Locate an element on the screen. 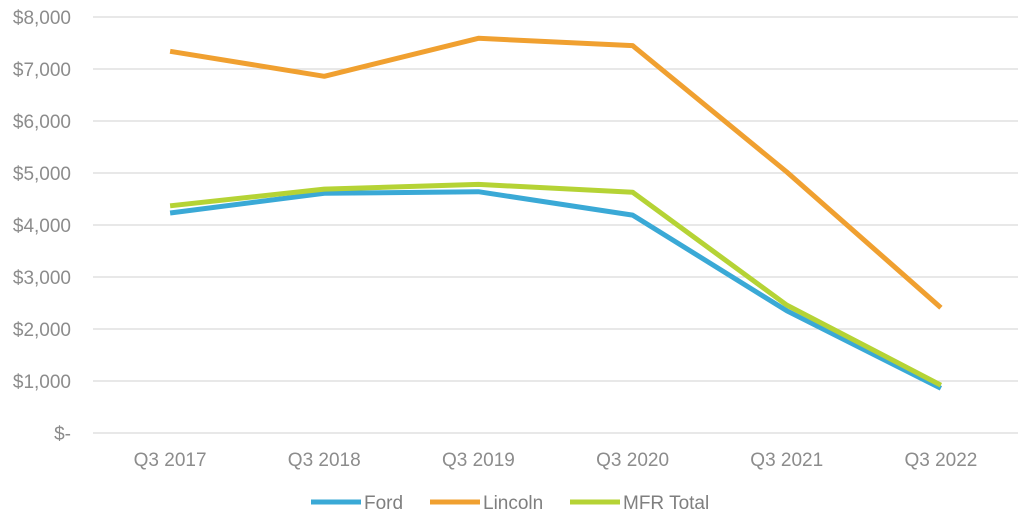 Image resolution: width=1024 pixels, height=523 pixels. y-tick-label: $4,000 is located at coordinates (42, 226).